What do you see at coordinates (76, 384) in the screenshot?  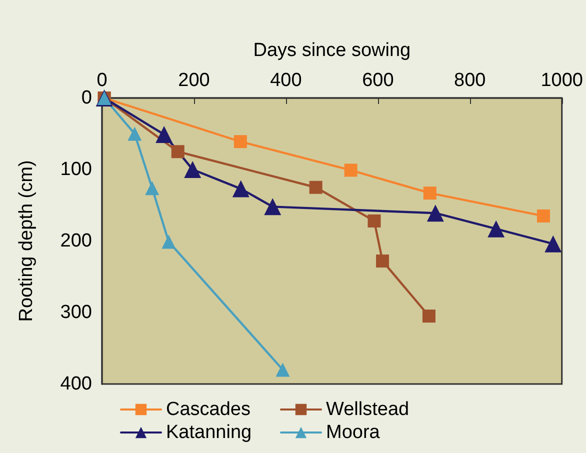 I see `y-tick-label: 400` at bounding box center [76, 384].